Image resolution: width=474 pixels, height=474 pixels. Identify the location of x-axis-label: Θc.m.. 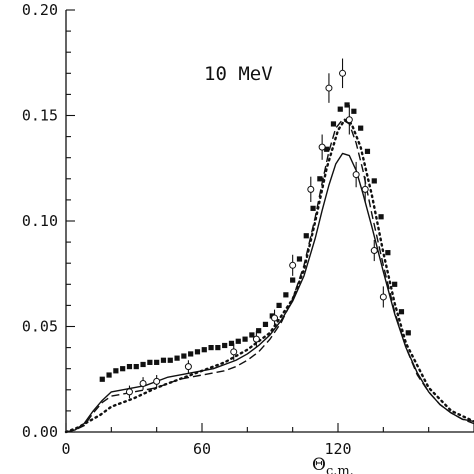
(333, 464).